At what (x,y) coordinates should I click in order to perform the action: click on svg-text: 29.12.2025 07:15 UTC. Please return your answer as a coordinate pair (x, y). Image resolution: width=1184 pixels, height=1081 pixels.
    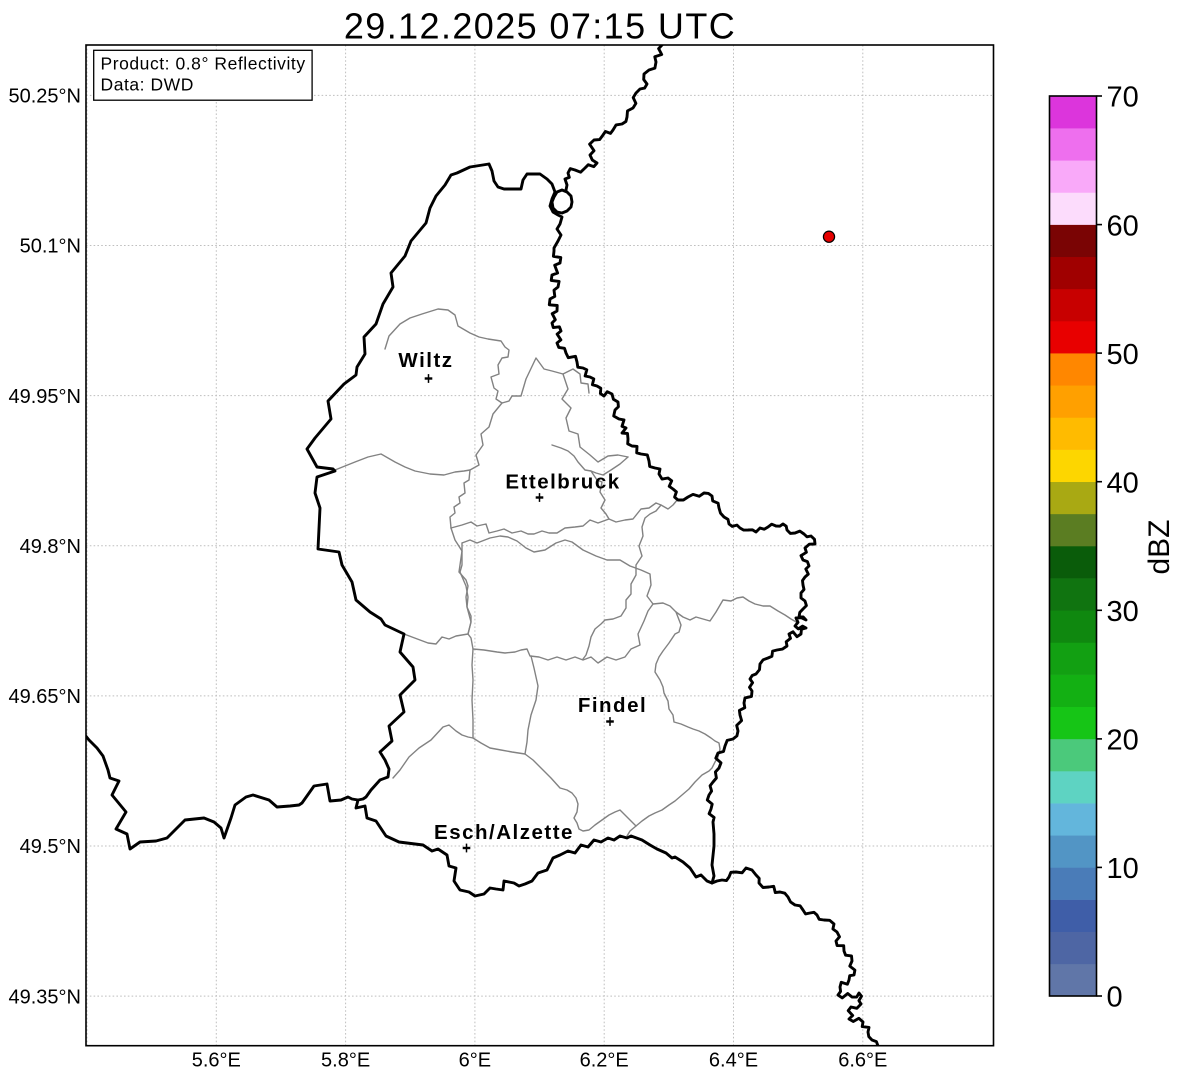
    Looking at the image, I should click on (540, 26).